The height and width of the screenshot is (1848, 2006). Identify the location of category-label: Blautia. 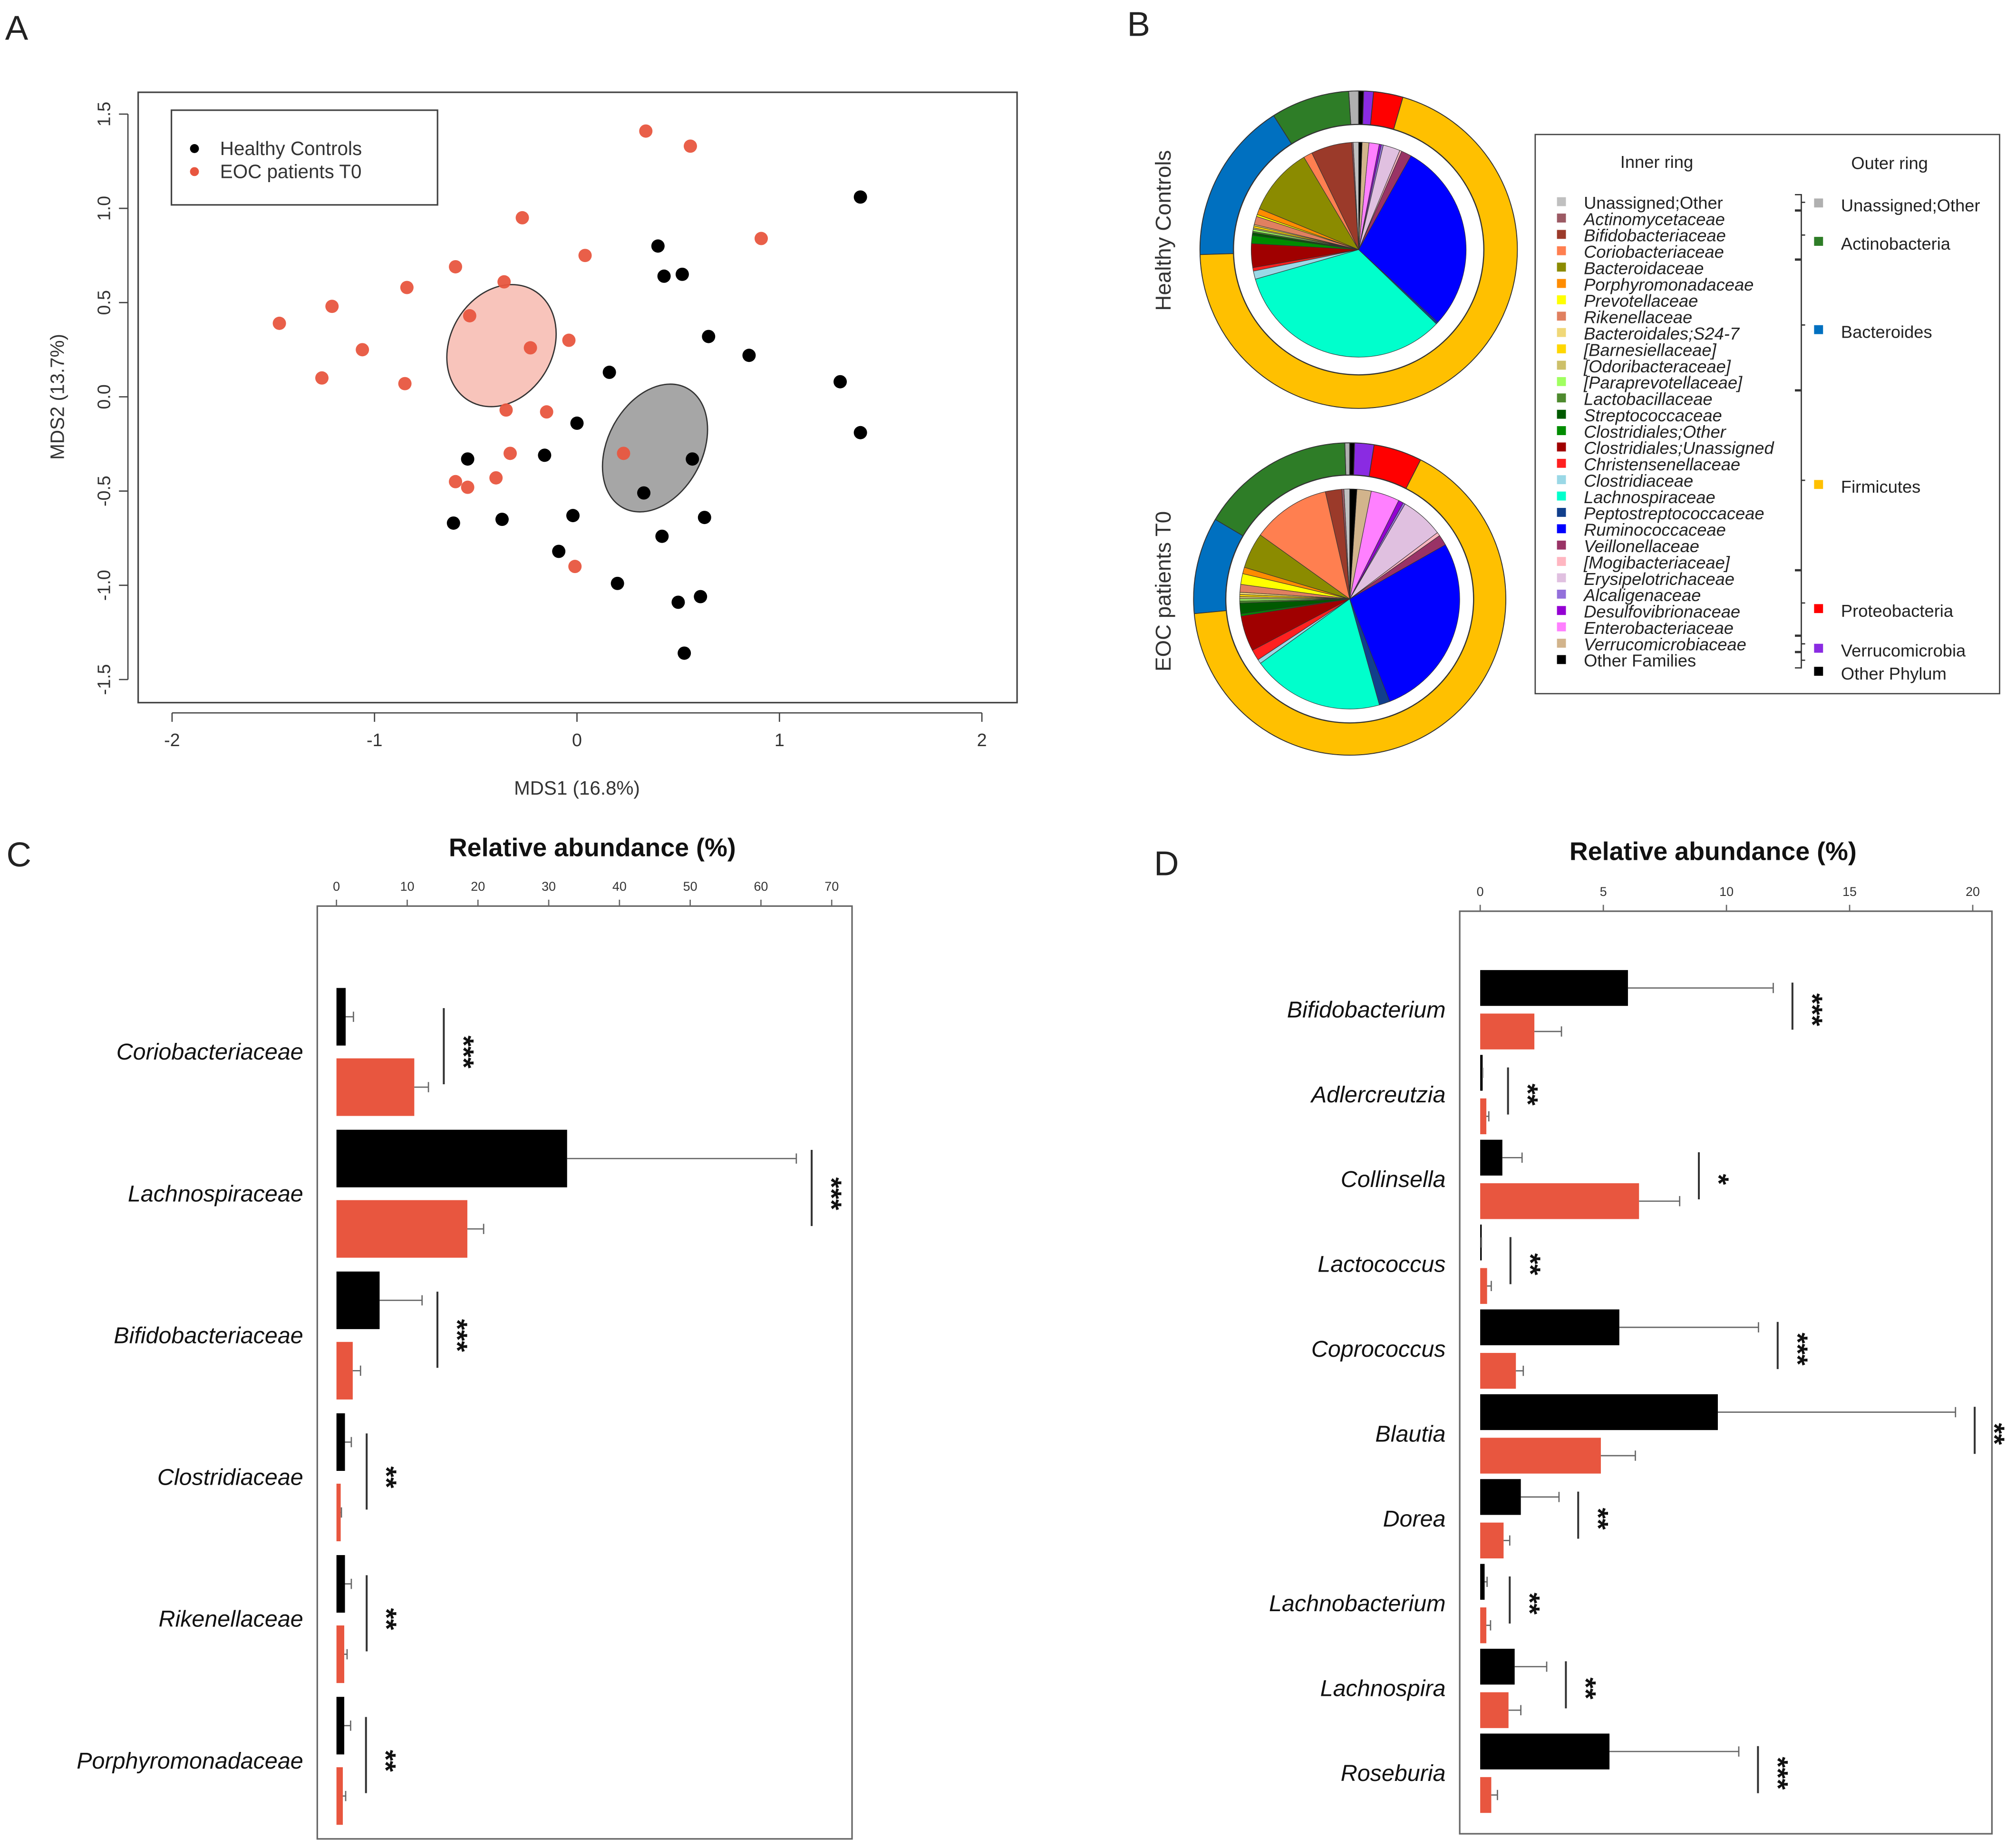
(1410, 1434).